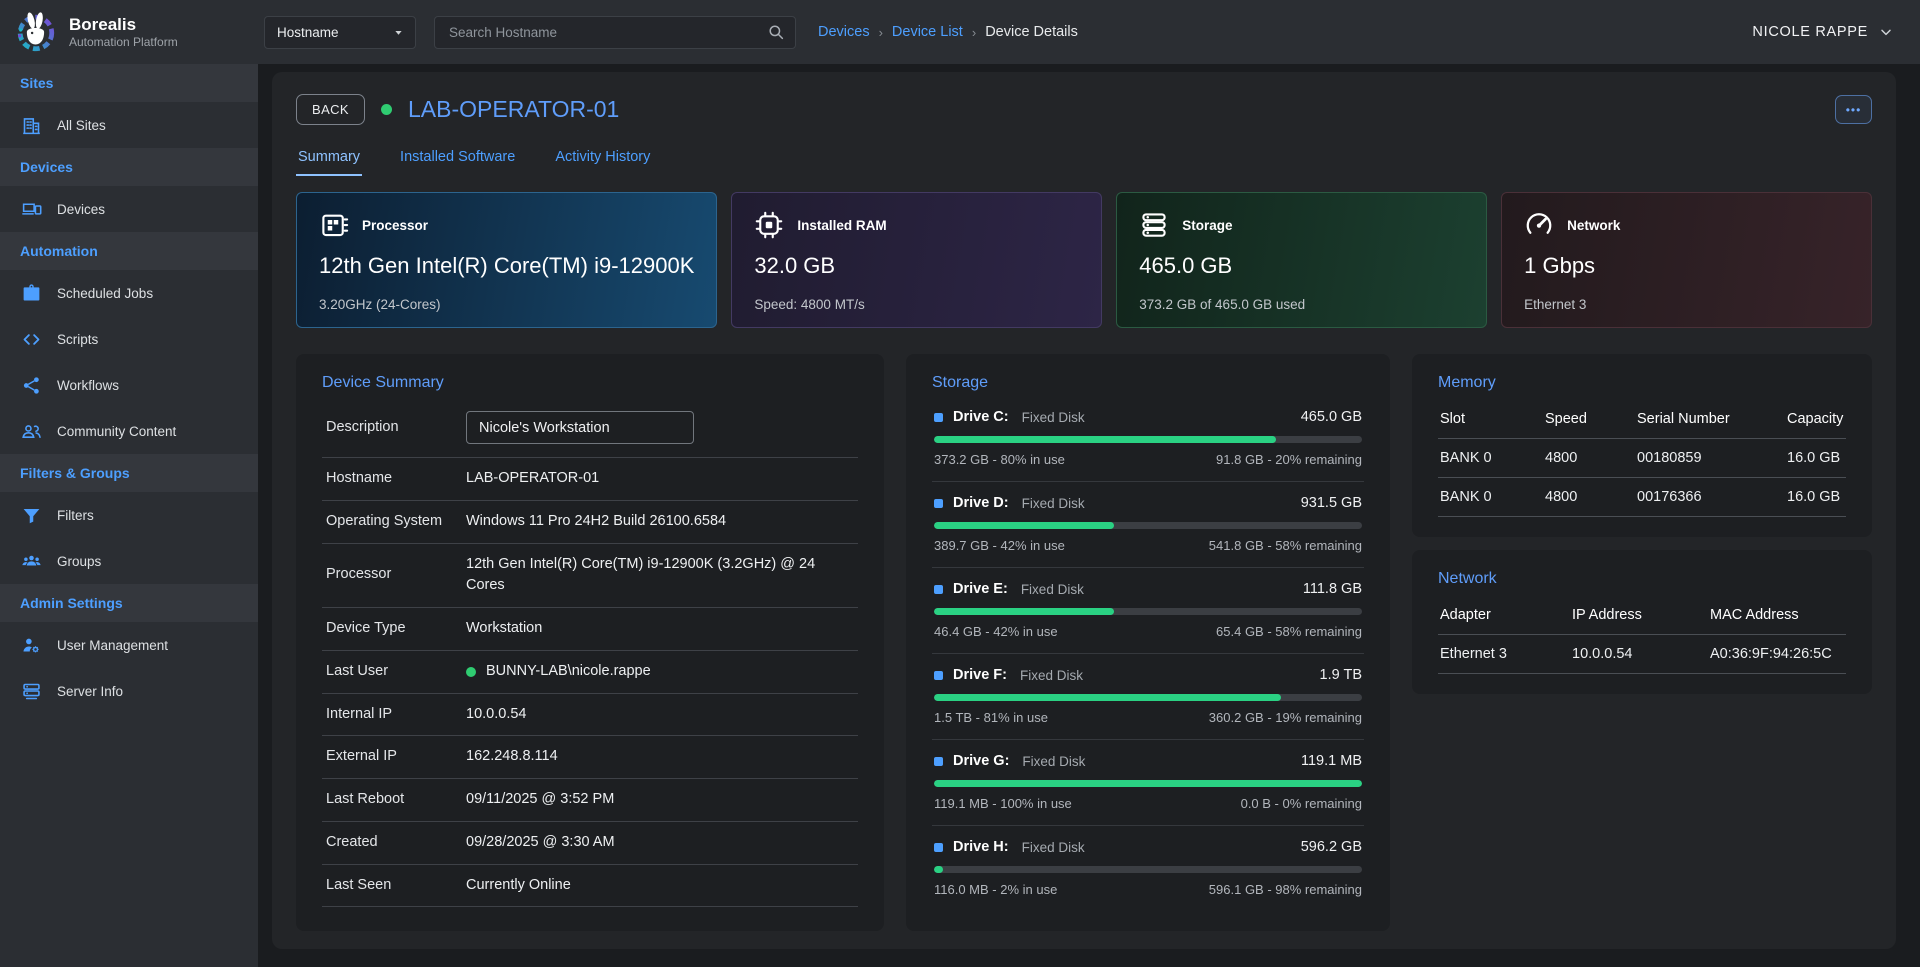  I want to click on stat-card-value: 12th Gen Intel(R) Core(TM) i9-12900K, so click(507, 265).